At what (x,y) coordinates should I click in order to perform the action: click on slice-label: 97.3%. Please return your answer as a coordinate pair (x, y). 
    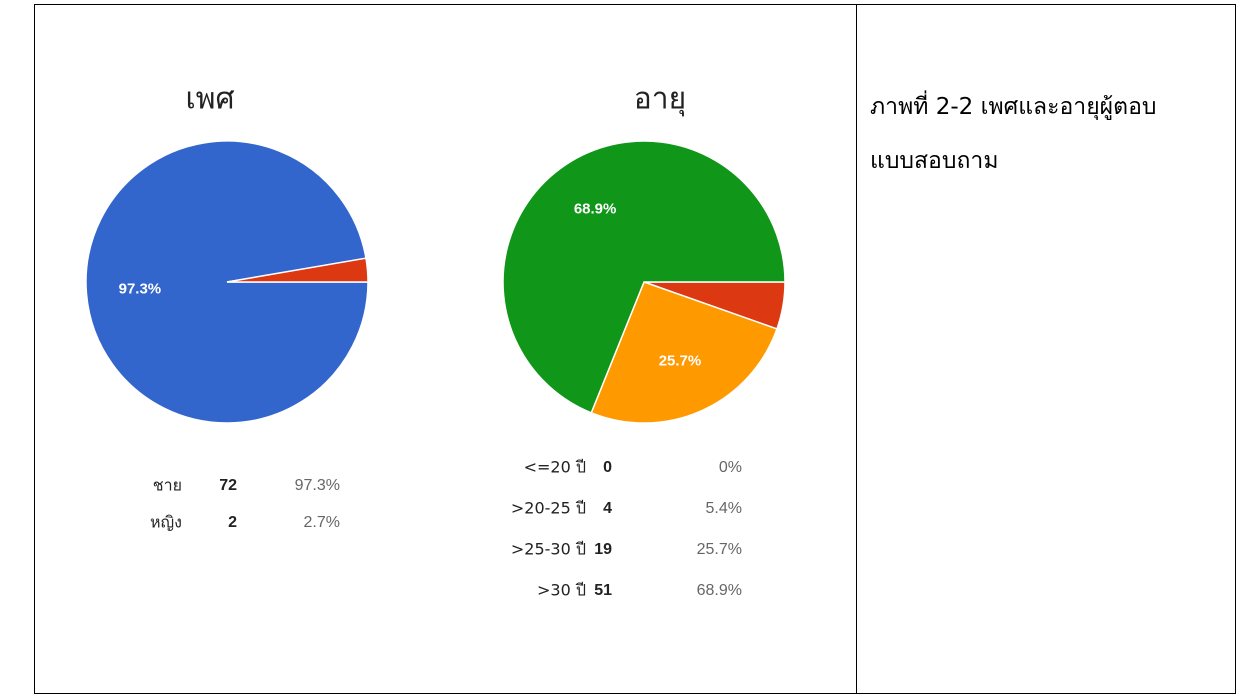
    Looking at the image, I should click on (140, 288).